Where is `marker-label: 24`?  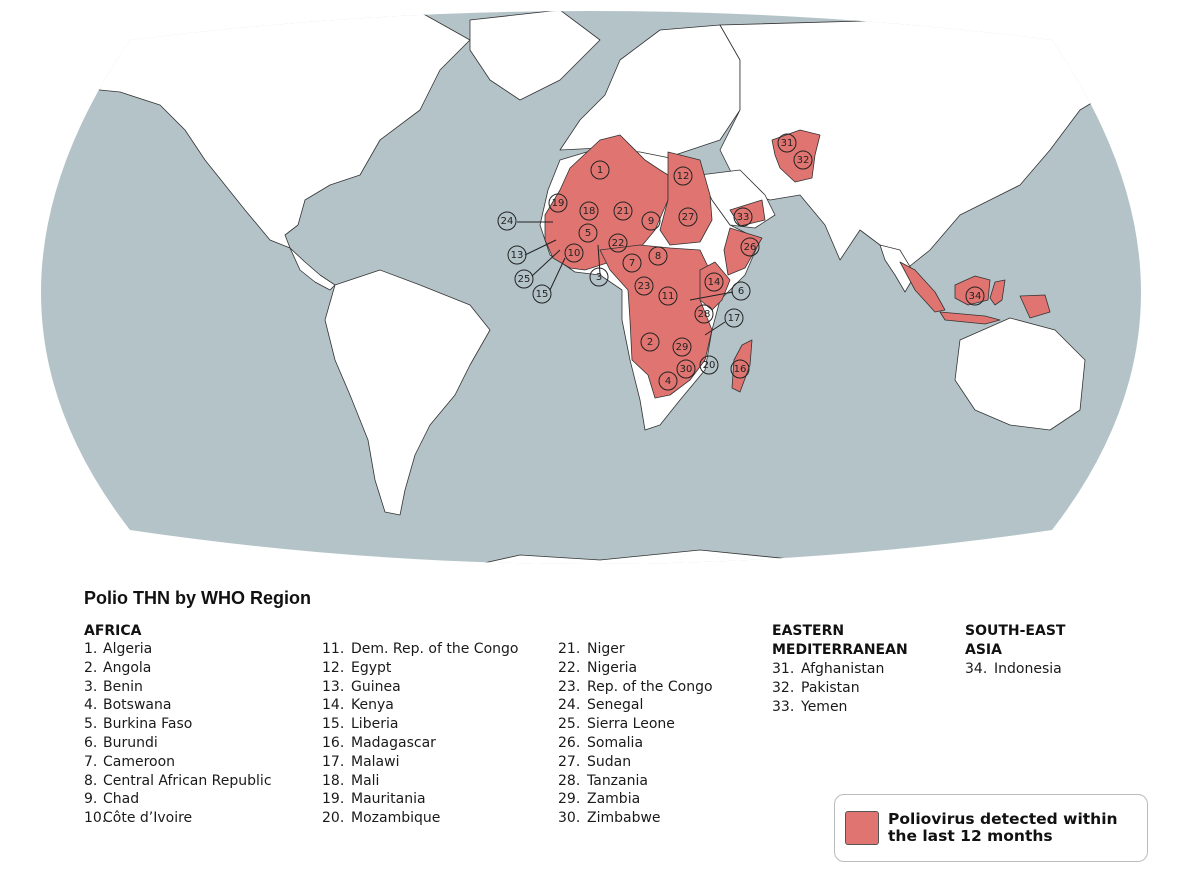
marker-label: 24 is located at coordinates (507, 221).